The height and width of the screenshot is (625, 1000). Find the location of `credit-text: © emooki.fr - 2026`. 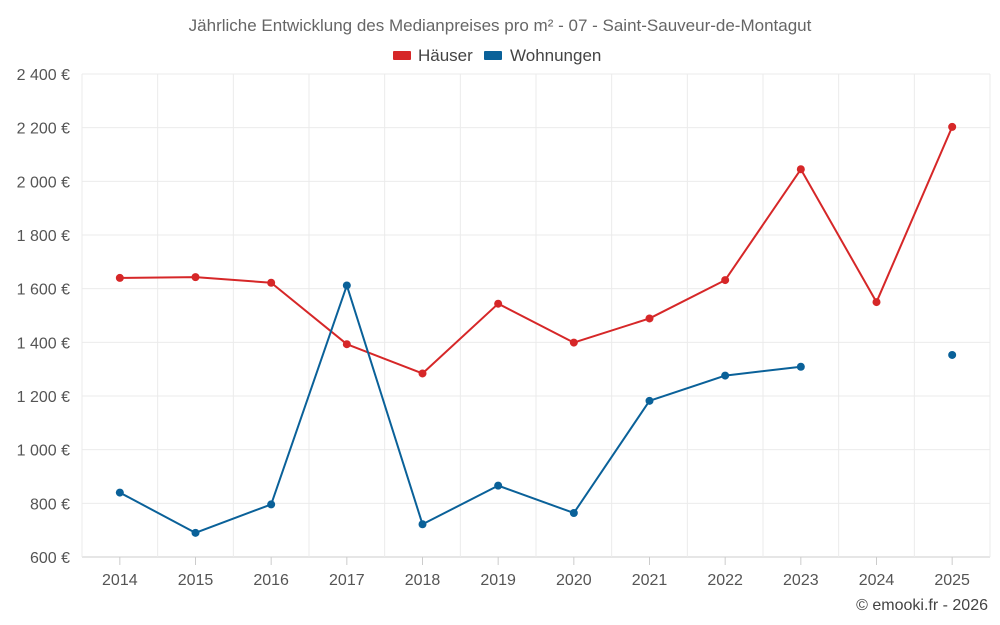

credit-text: © emooki.fr - 2026 is located at coordinates (922, 605).